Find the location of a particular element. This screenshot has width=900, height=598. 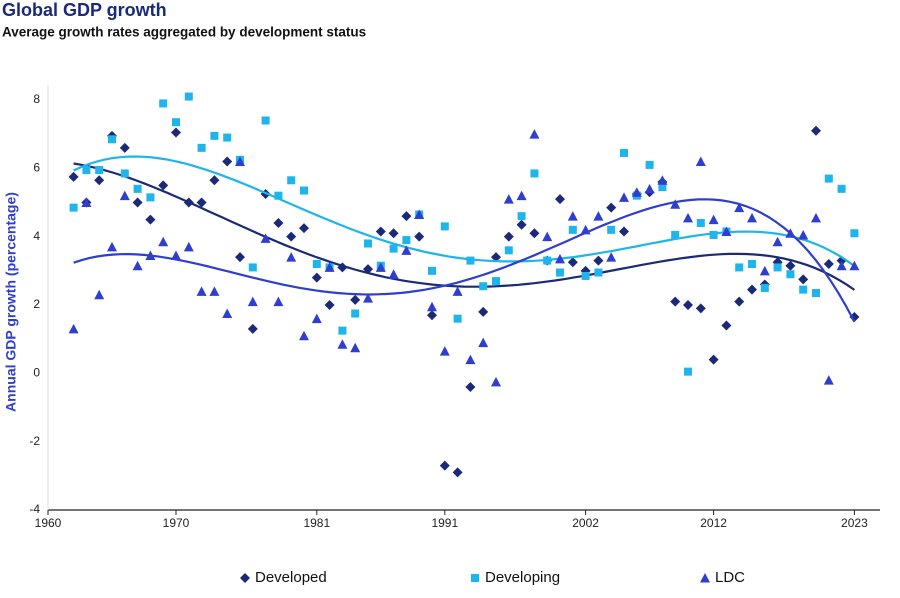

x-tick-label: 2012 is located at coordinates (713, 523).